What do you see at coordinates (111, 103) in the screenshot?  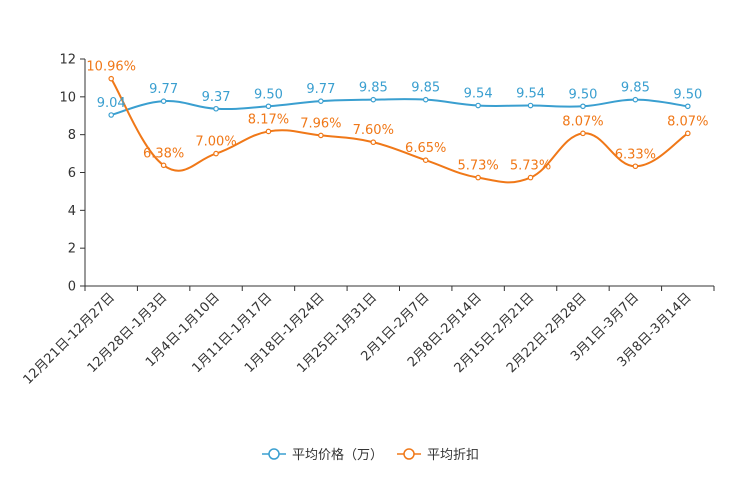 I see `data-label: 9.04` at bounding box center [111, 103].